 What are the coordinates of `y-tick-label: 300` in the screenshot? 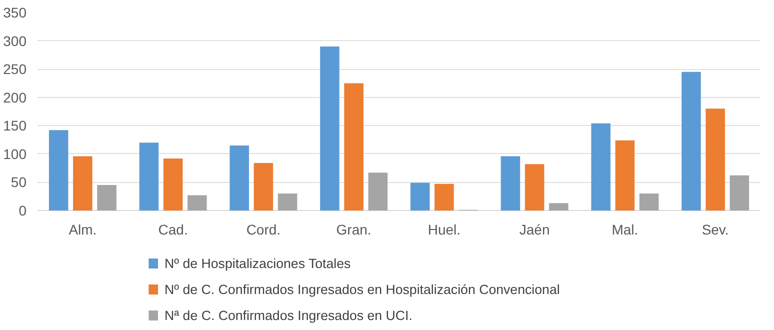 It's located at (15, 40).